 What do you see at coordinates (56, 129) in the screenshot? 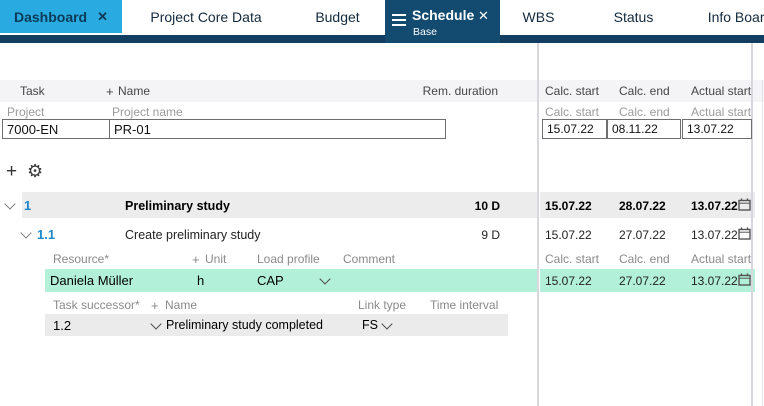
I see `project-id-input` at bounding box center [56, 129].